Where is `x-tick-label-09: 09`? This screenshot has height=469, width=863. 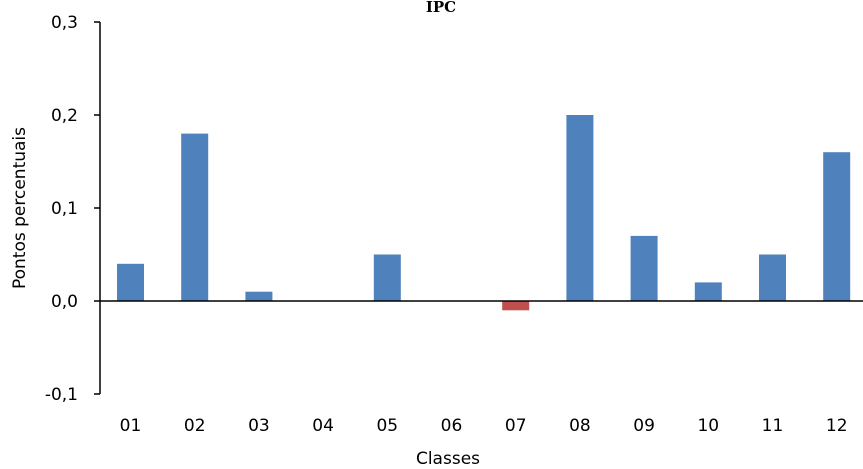 x-tick-label-09: 09 is located at coordinates (644, 426).